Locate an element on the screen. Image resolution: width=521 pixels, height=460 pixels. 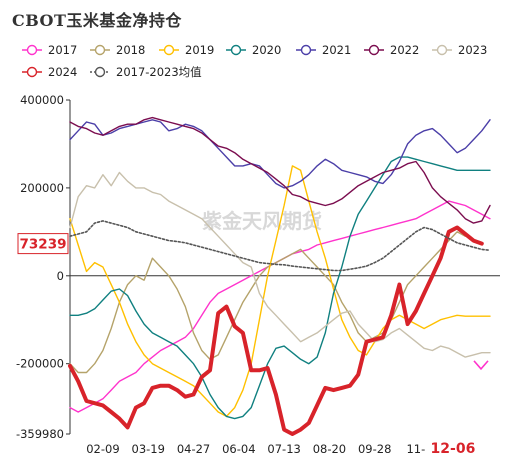
y-tick-label: -200000 is located at coordinates (40, 364).